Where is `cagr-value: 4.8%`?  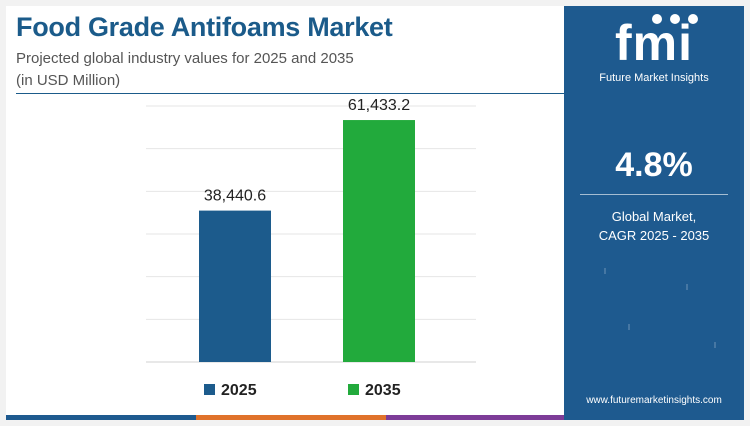 cagr-value: 4.8% is located at coordinates (654, 165).